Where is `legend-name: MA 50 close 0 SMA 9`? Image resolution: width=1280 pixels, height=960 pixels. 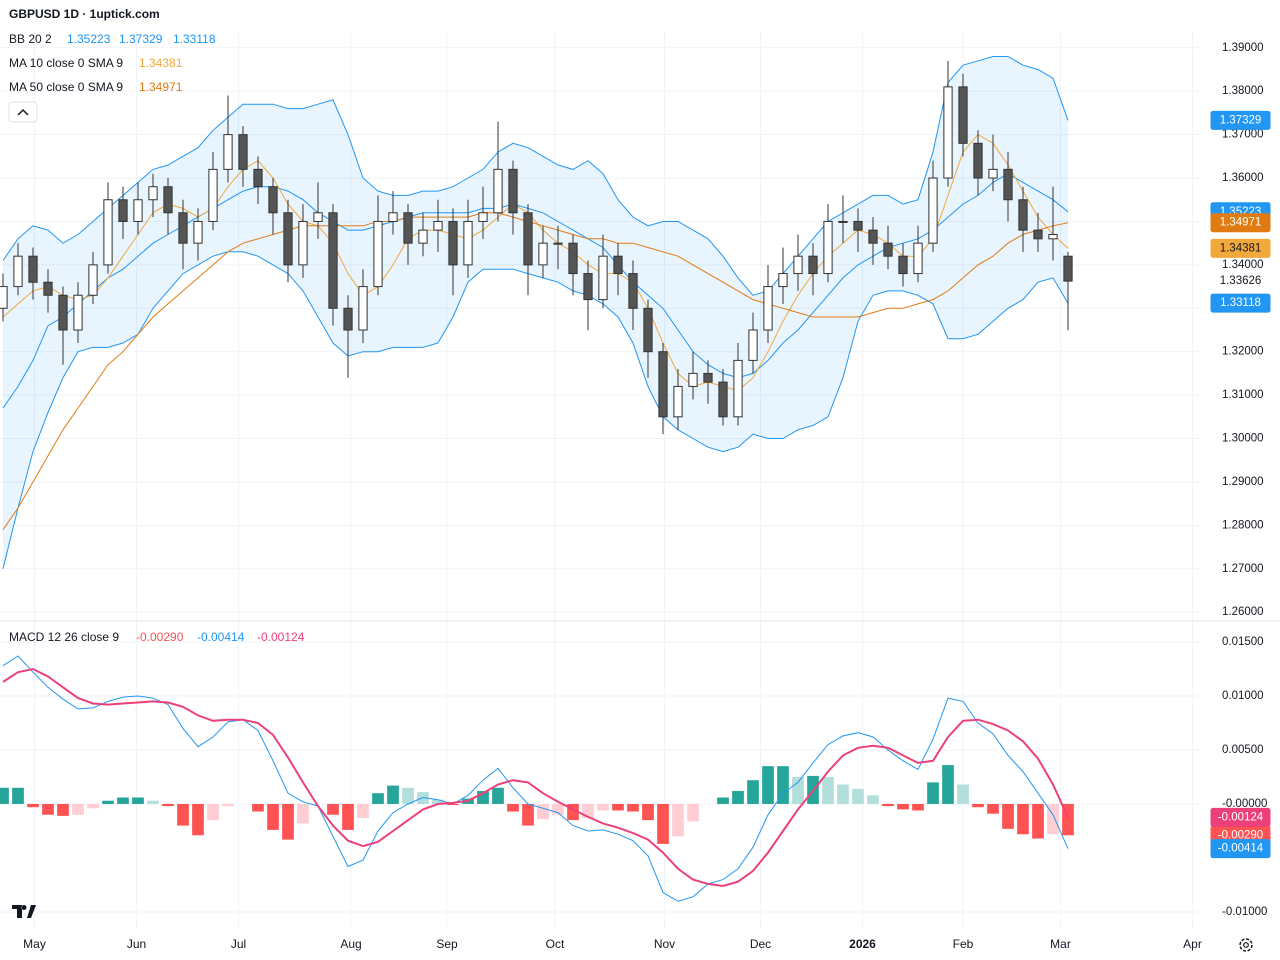 legend-name: MA 50 close 0 SMA 9 is located at coordinates (66, 87).